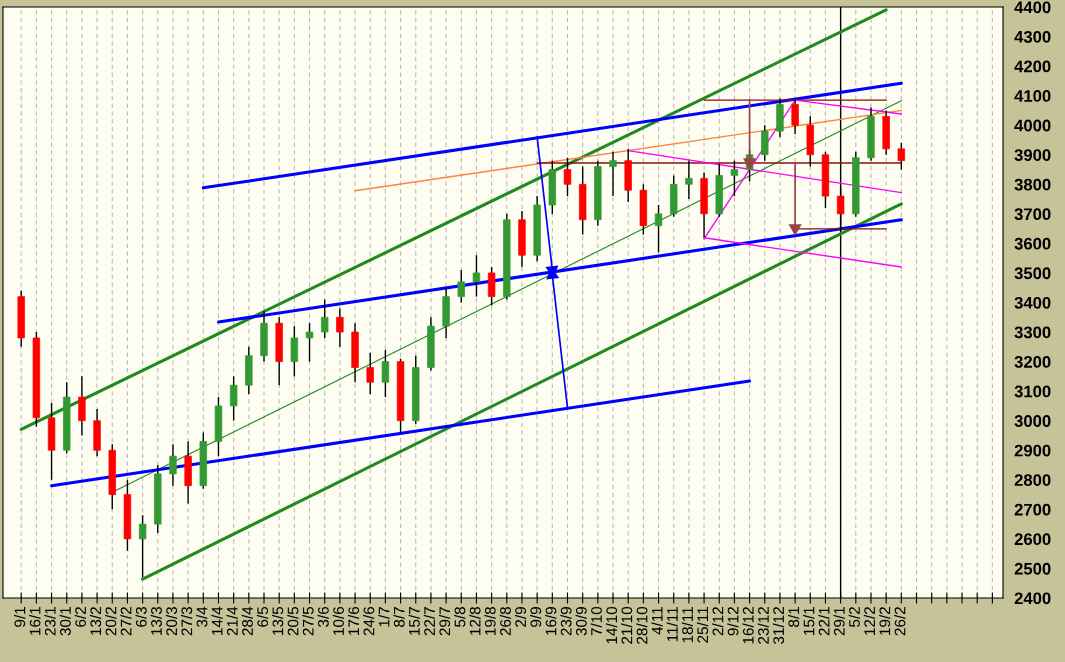  I want to click on x-tick-label: 22/7, so click(429, 621).